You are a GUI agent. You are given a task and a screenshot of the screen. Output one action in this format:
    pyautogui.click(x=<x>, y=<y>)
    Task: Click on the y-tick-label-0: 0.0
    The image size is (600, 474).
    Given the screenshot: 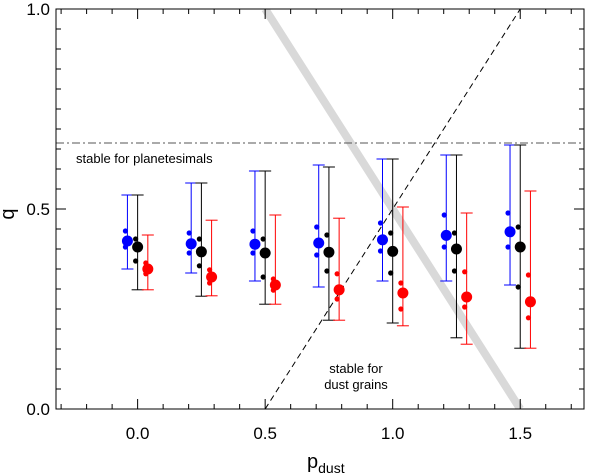 What is the action you would take?
    pyautogui.click(x=38, y=409)
    